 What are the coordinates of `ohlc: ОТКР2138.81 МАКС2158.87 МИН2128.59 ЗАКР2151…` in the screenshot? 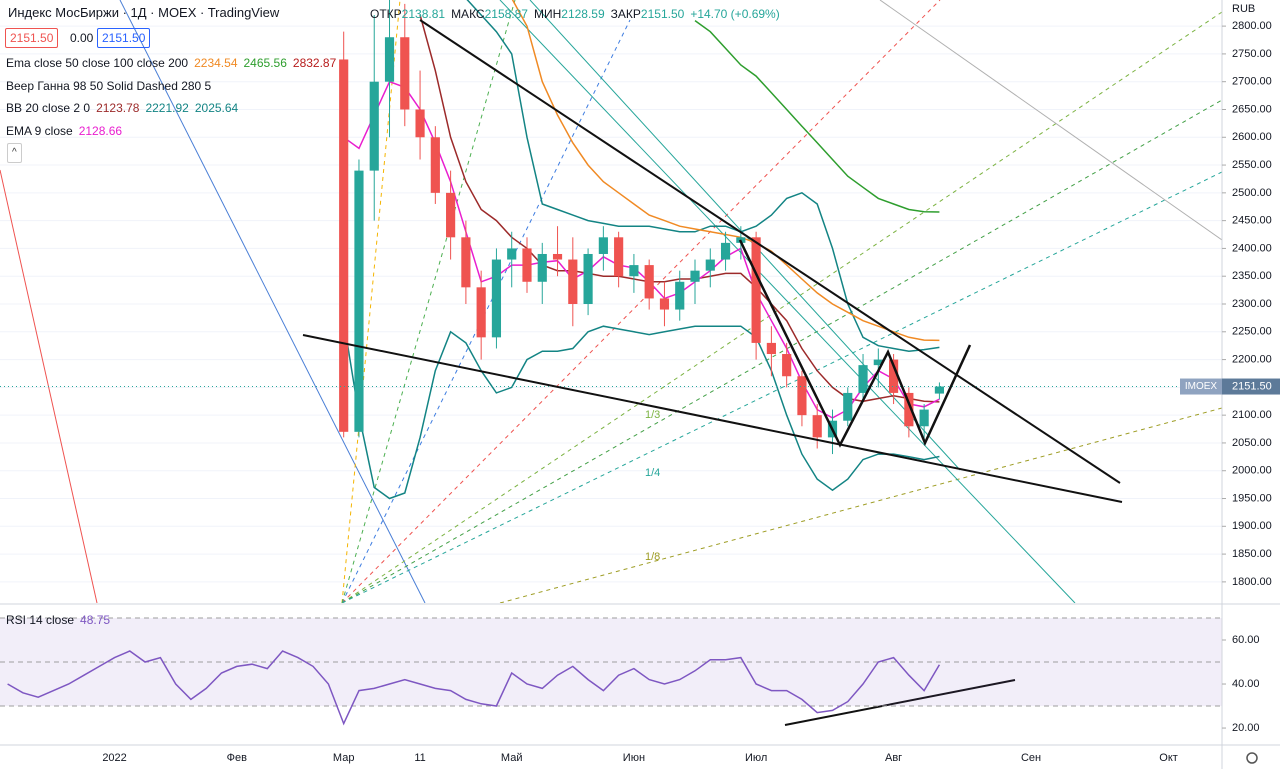 It's located at (575, 14).